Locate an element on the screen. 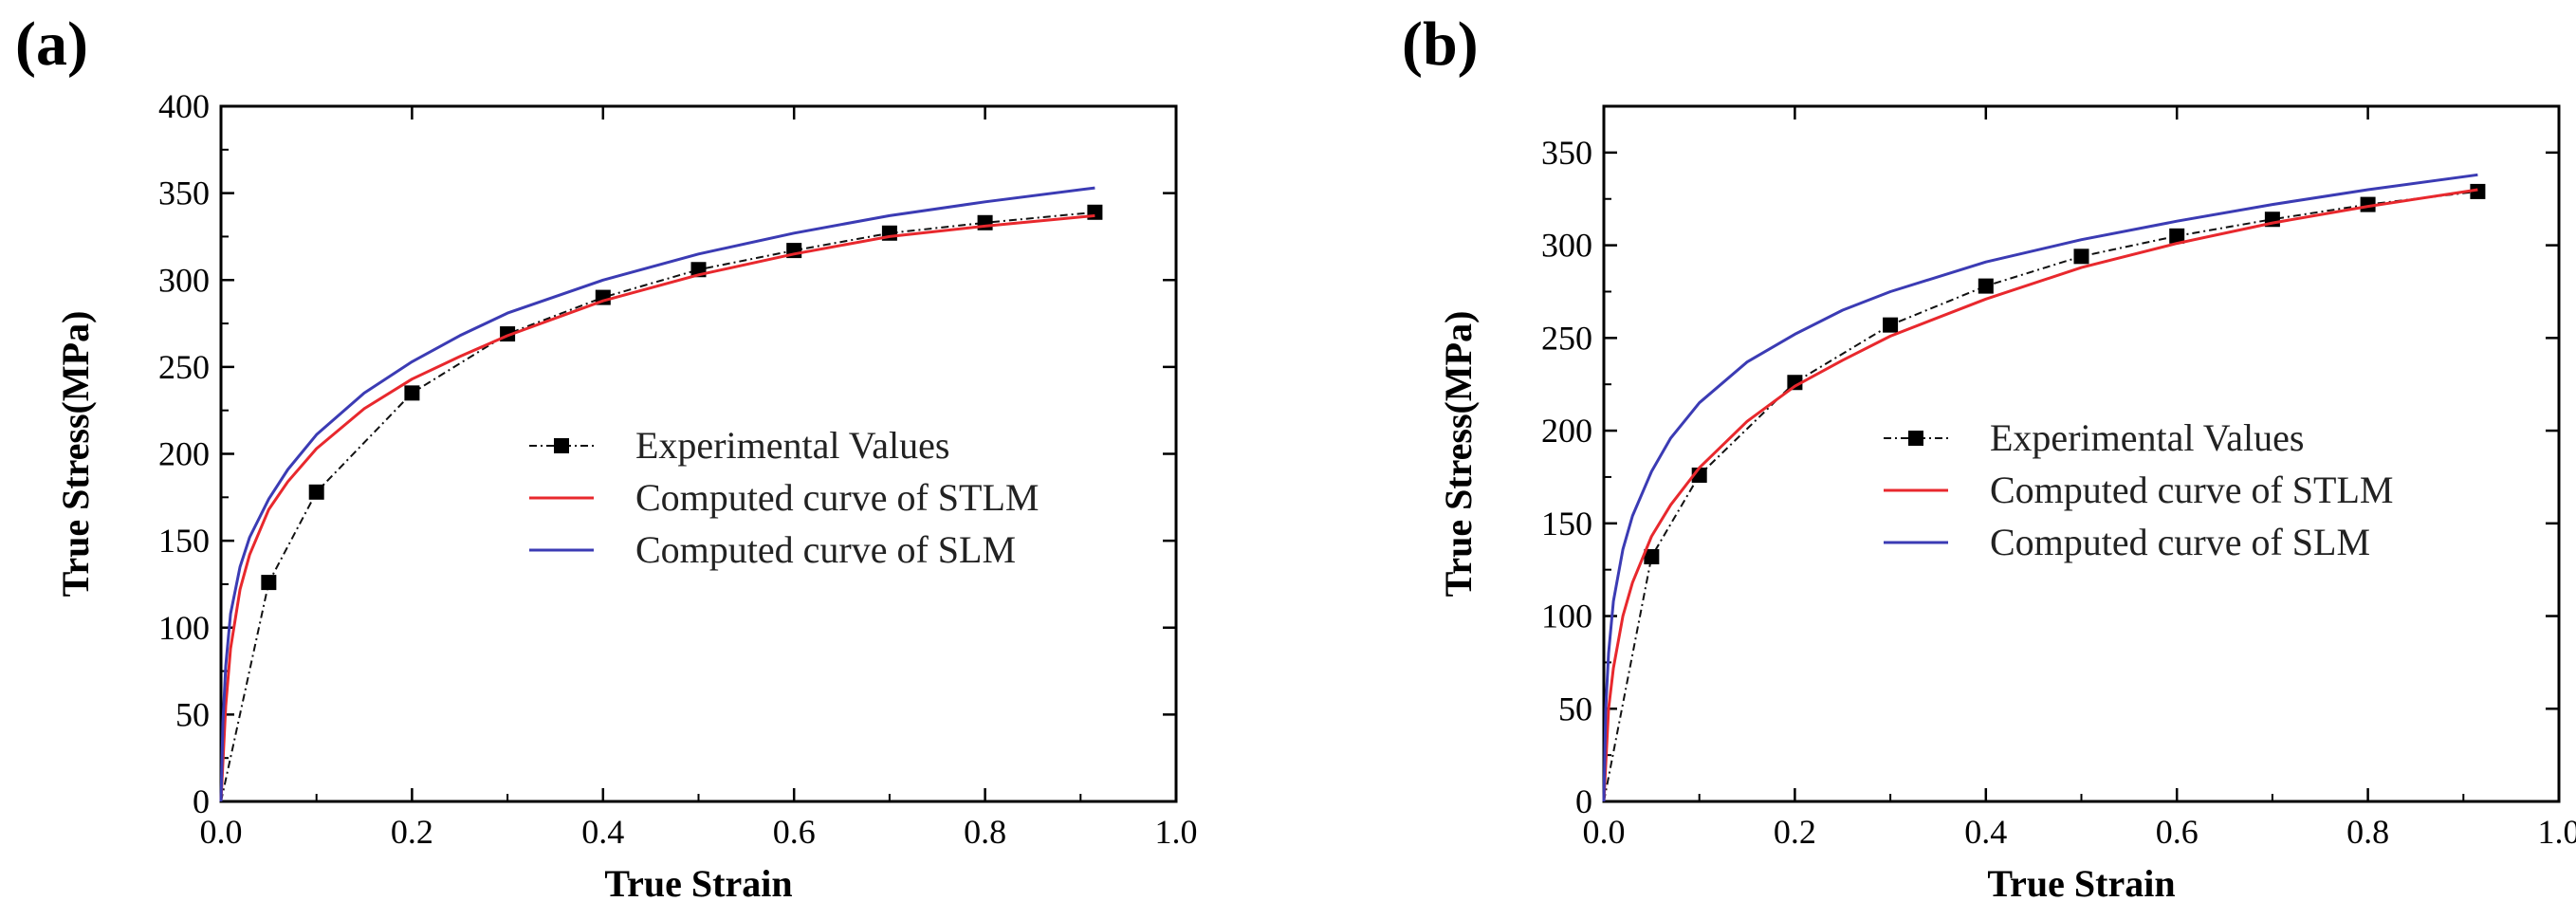 The image size is (2576, 920). legend-entry-slm-a: Computed curve of SLM is located at coordinates (772, 549).